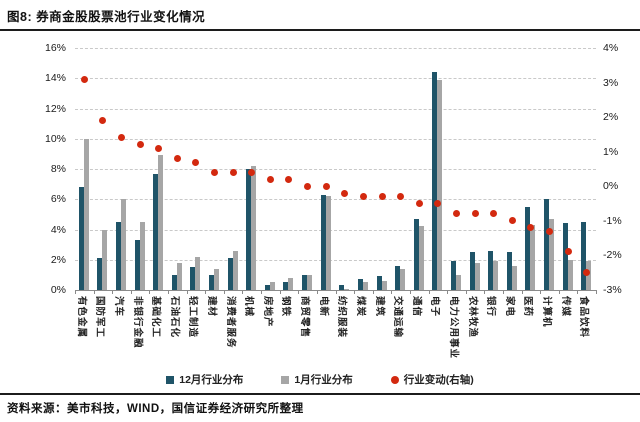 Image resolution: width=640 pixels, height=422 pixels. I want to click on legend-label-jan: 1月行业分布, so click(323, 380).